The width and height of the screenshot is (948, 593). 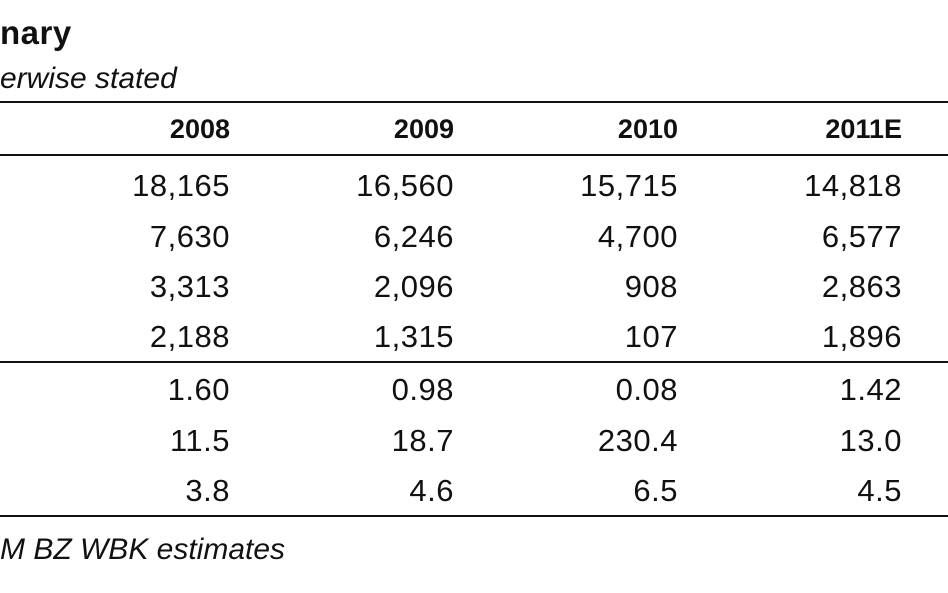 I want to click on table-cell: 4.6, so click(x=431, y=490).